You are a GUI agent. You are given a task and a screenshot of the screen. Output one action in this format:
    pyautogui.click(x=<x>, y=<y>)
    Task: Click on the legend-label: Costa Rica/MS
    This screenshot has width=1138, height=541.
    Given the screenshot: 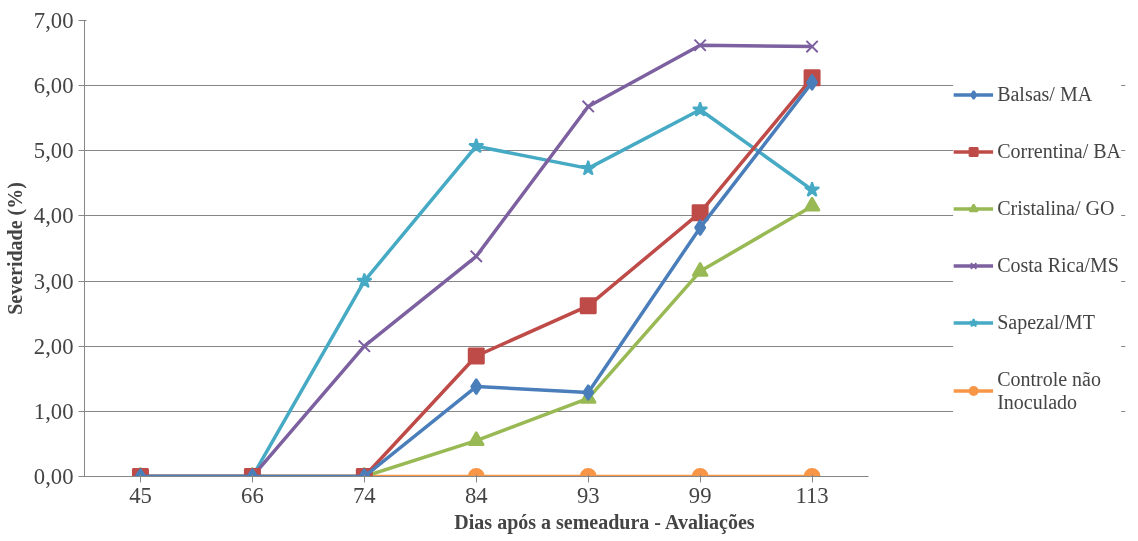 What is the action you would take?
    pyautogui.click(x=1058, y=265)
    